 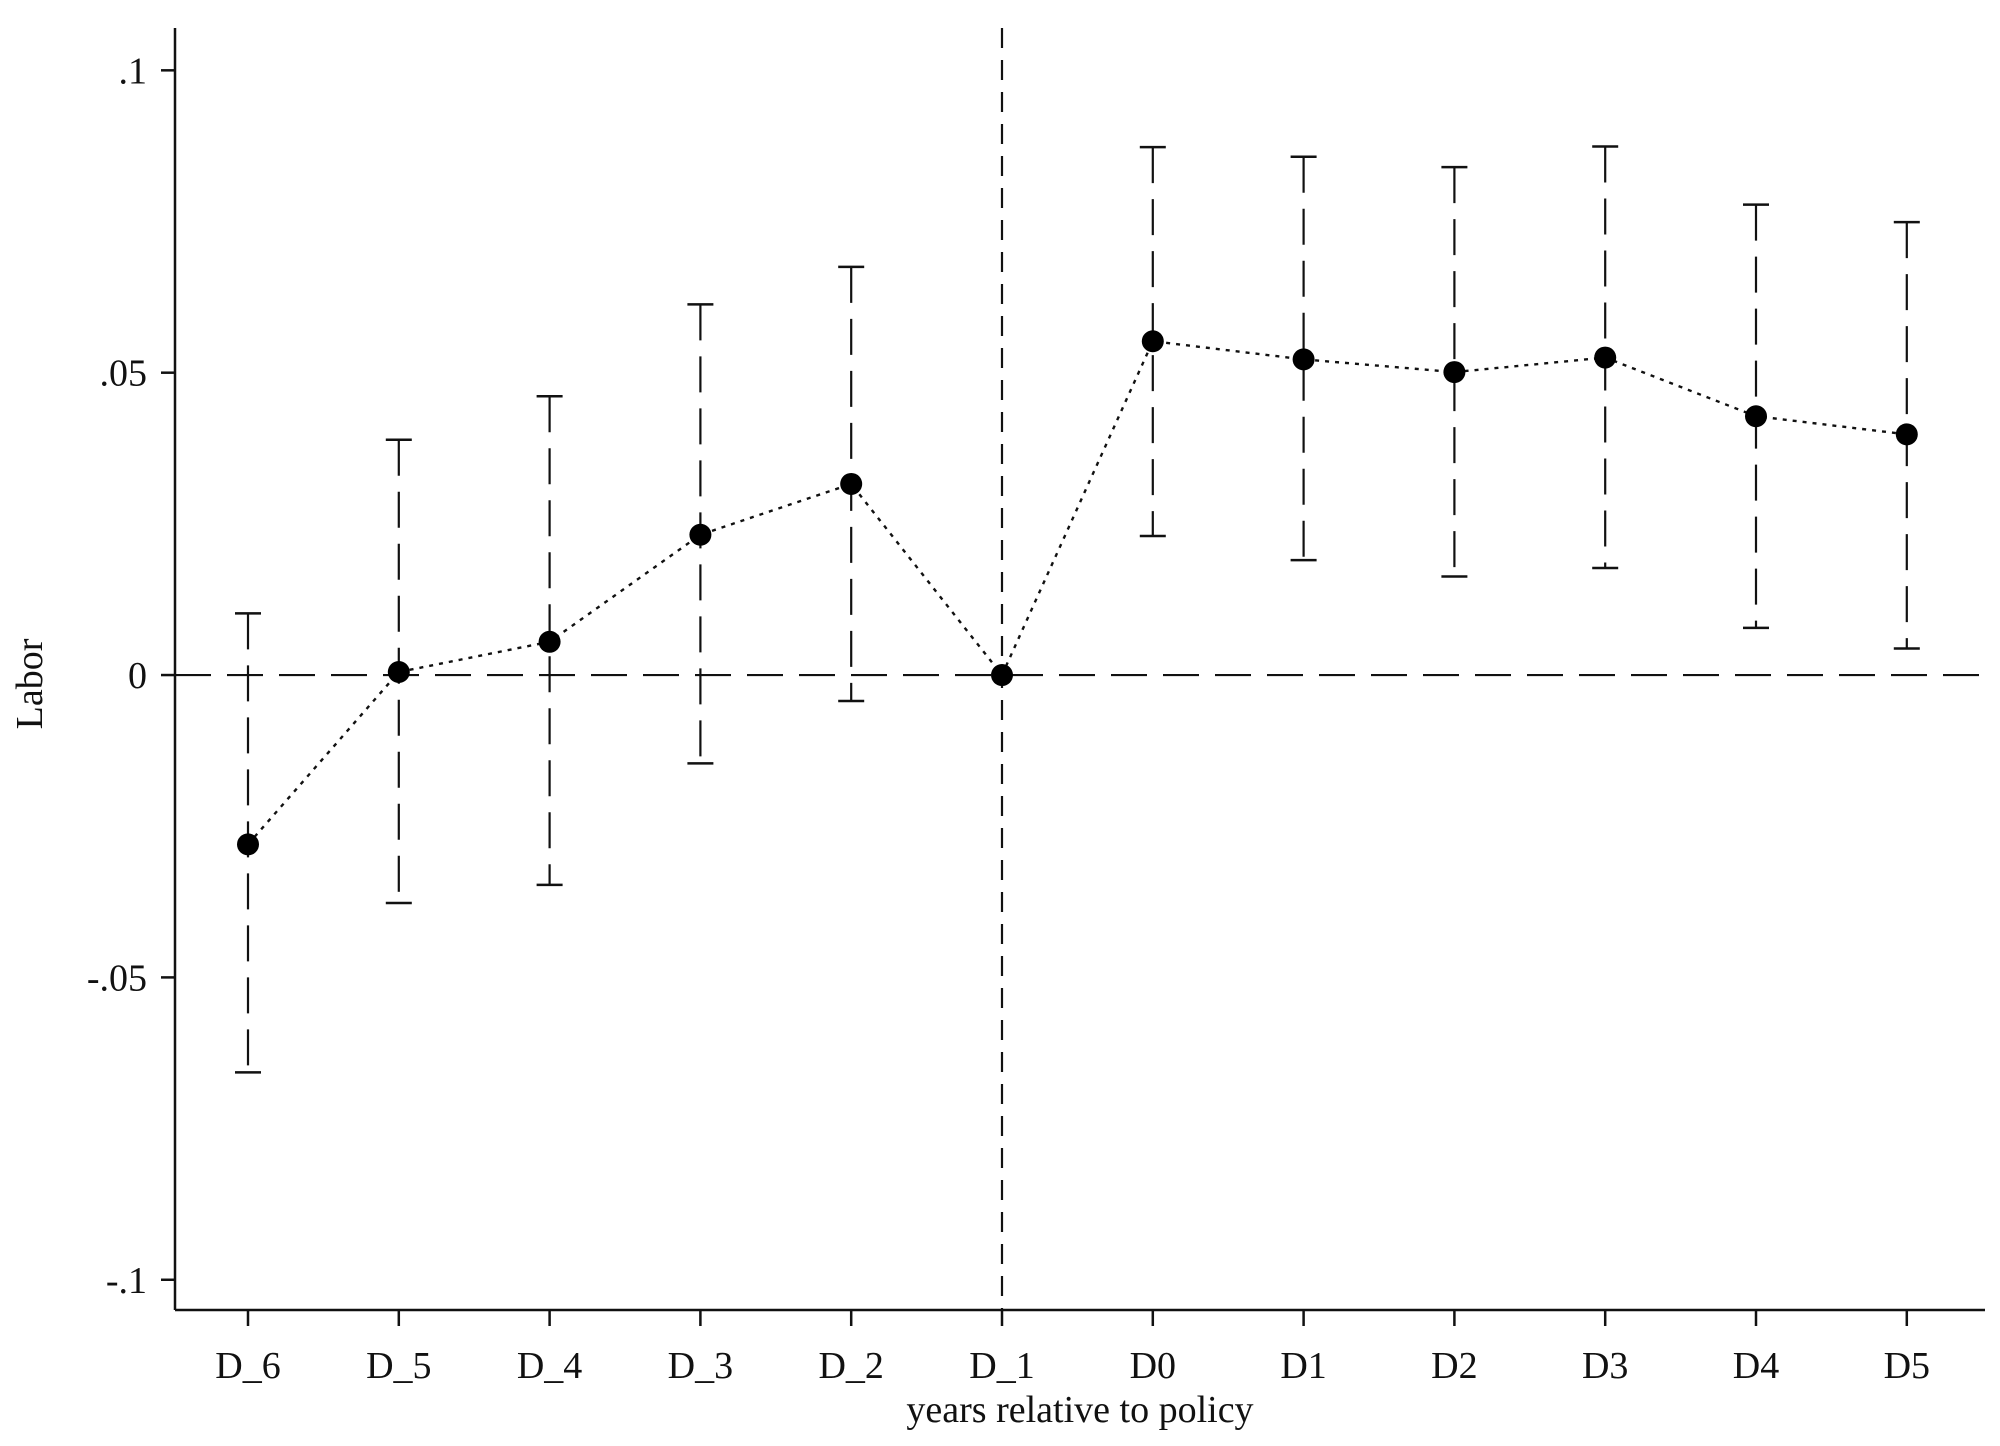 What do you see at coordinates (137, 676) in the screenshot?
I see `y-tick-label: 0` at bounding box center [137, 676].